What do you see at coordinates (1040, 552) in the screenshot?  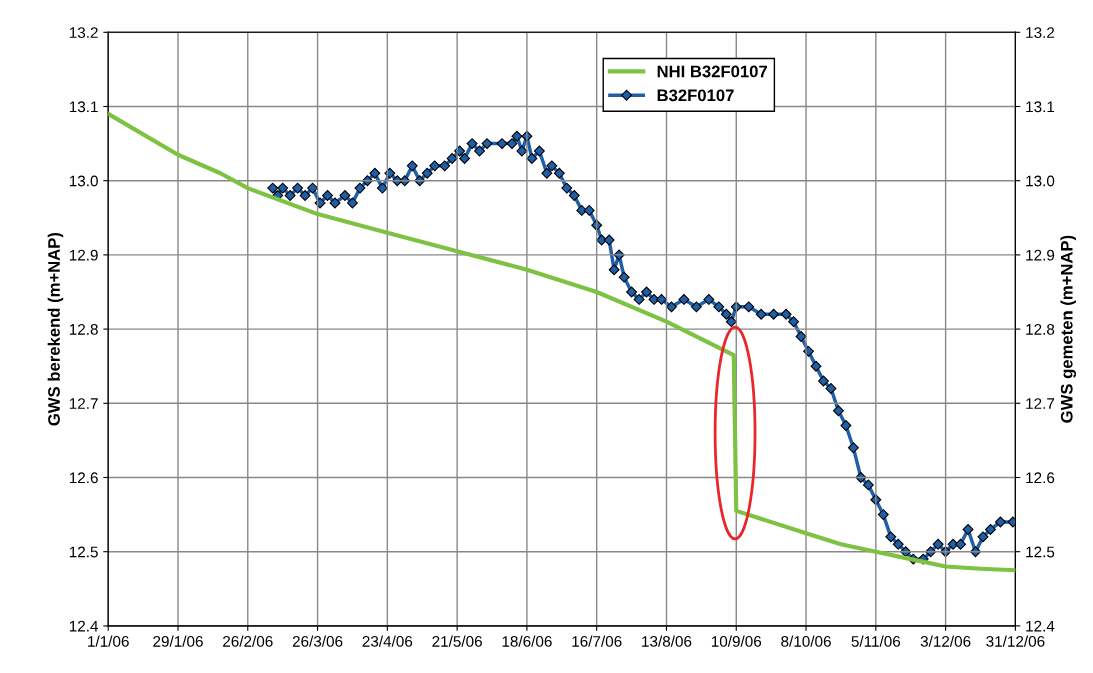 I see `y2-tick-label: 12.5` at bounding box center [1040, 552].